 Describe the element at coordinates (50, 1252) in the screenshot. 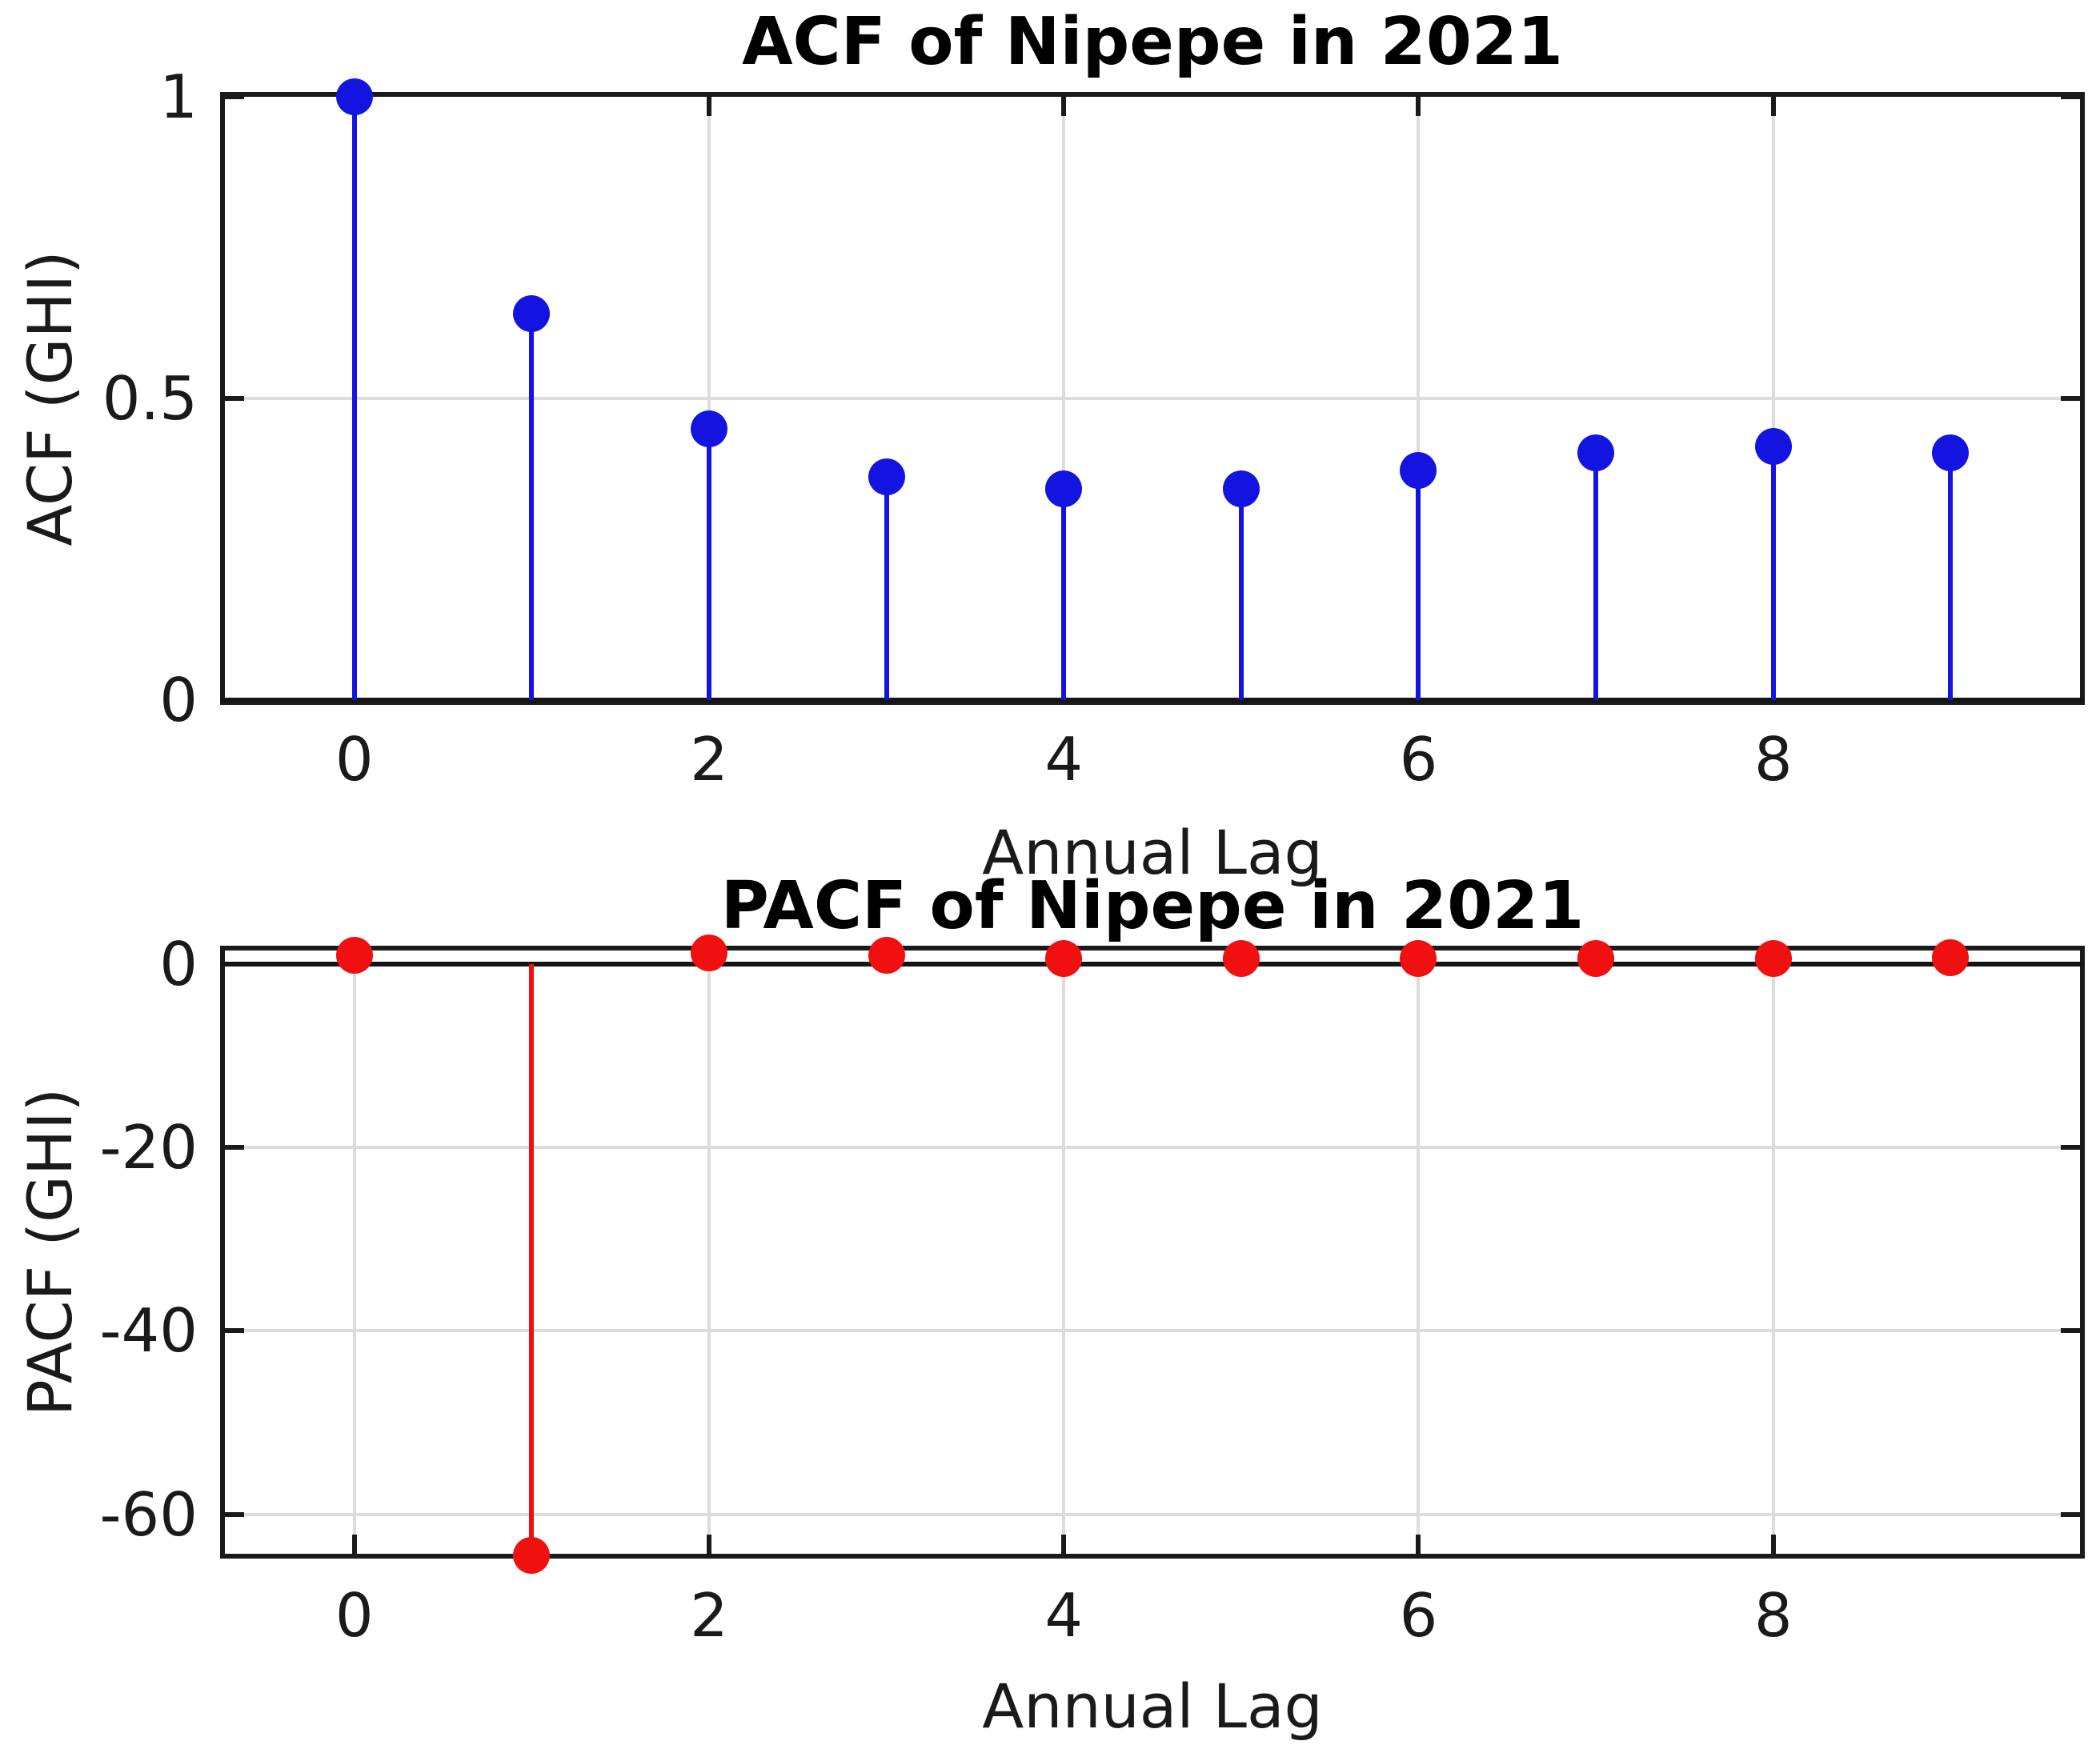

I see `pacf-y-axis-label: PACF (GHI)` at that location.